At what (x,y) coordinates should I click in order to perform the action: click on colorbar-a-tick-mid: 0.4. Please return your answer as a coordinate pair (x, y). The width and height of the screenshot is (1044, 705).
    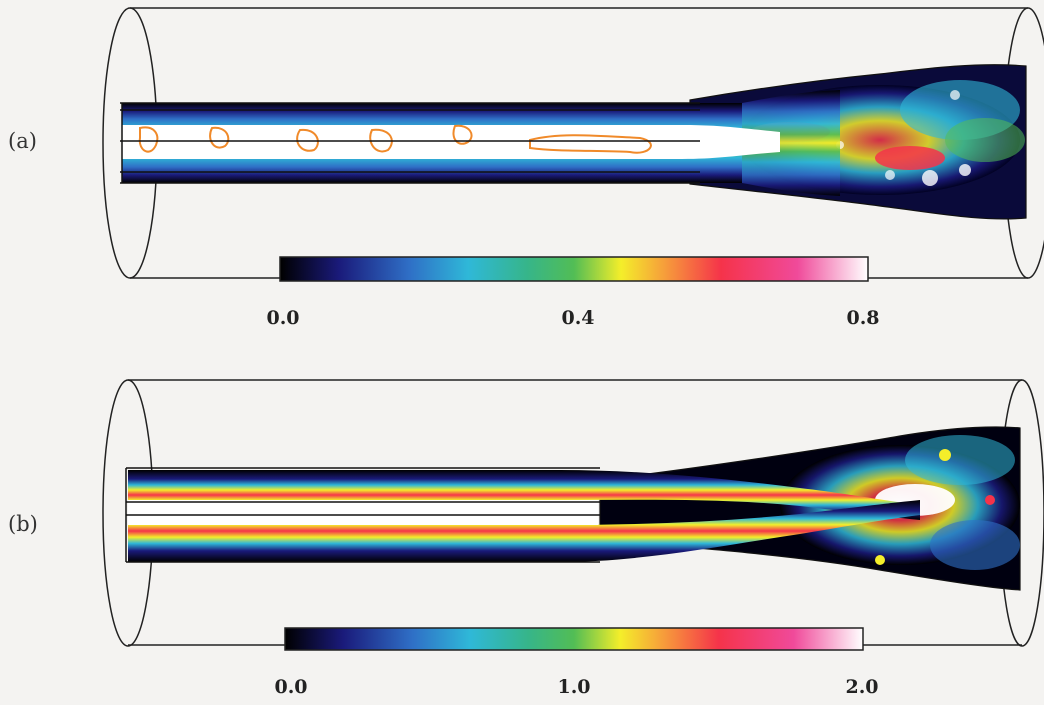
    Looking at the image, I should click on (578, 318).